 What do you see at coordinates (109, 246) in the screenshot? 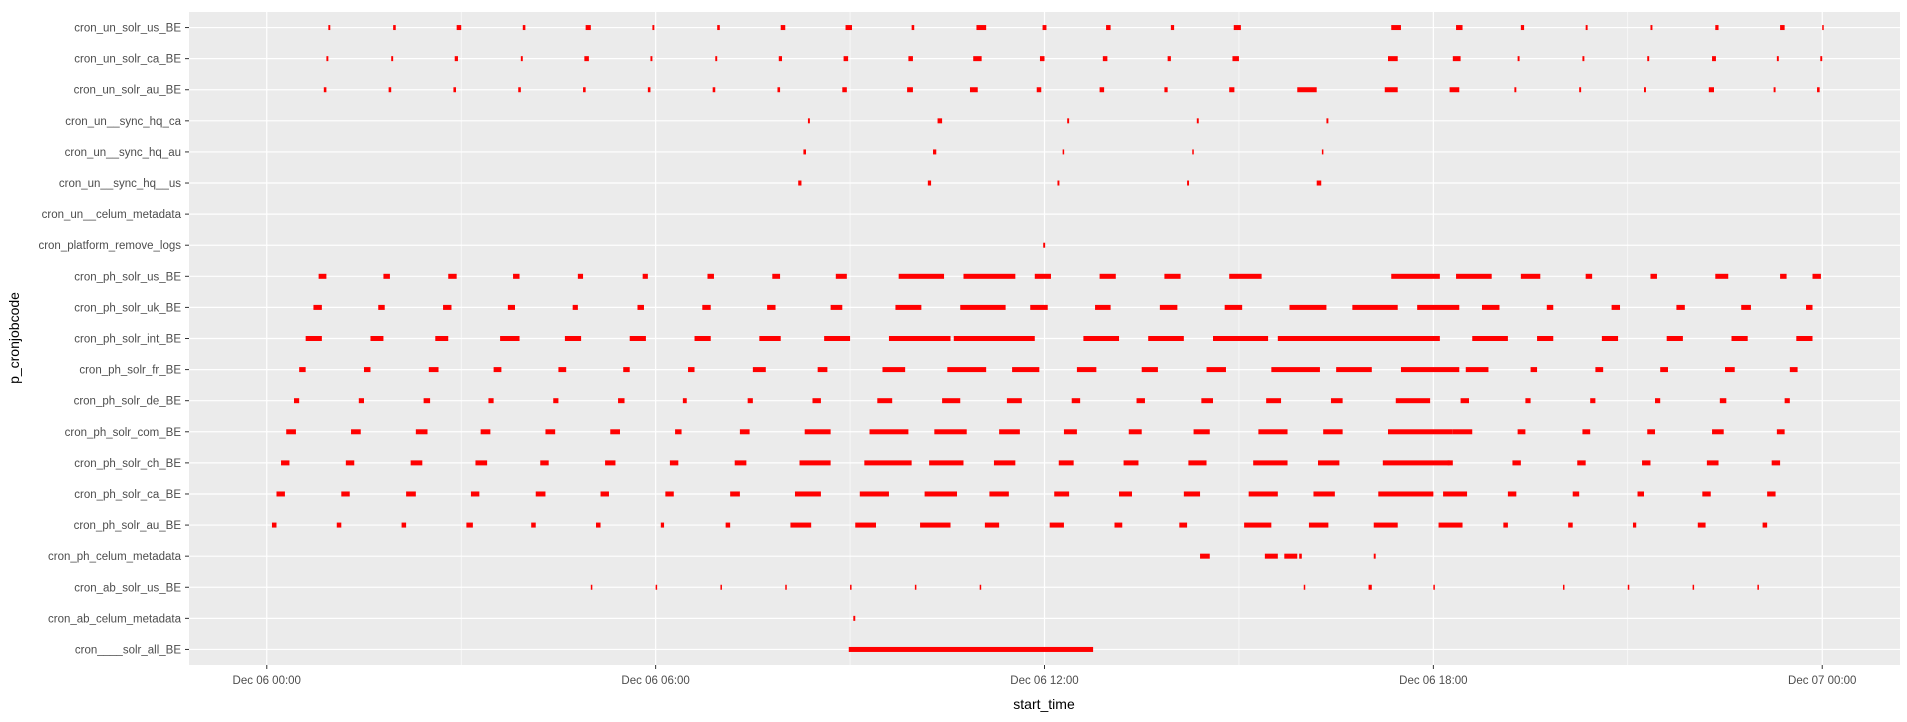
I see `y-tick-label: cron_platform_remove_logs` at bounding box center [109, 246].